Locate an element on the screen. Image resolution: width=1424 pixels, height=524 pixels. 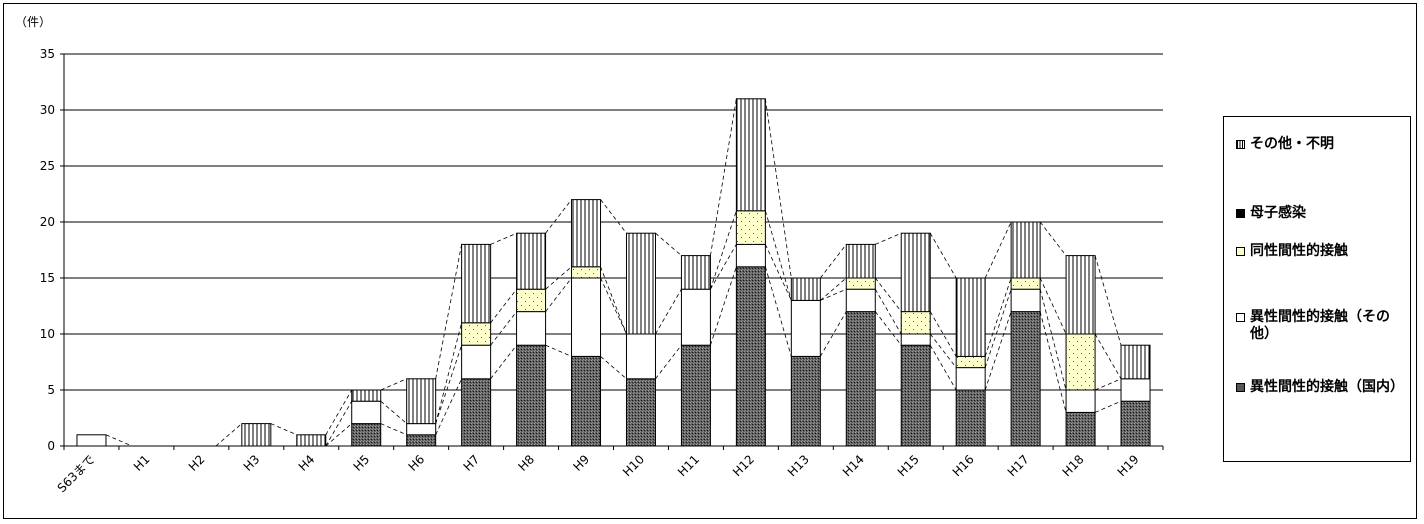
chart-legend: その他・不明 母子感染 同性間性的接触 異性間性的接触（その他） 異性間性的接触（国内） is located at coordinates (1317, 289).